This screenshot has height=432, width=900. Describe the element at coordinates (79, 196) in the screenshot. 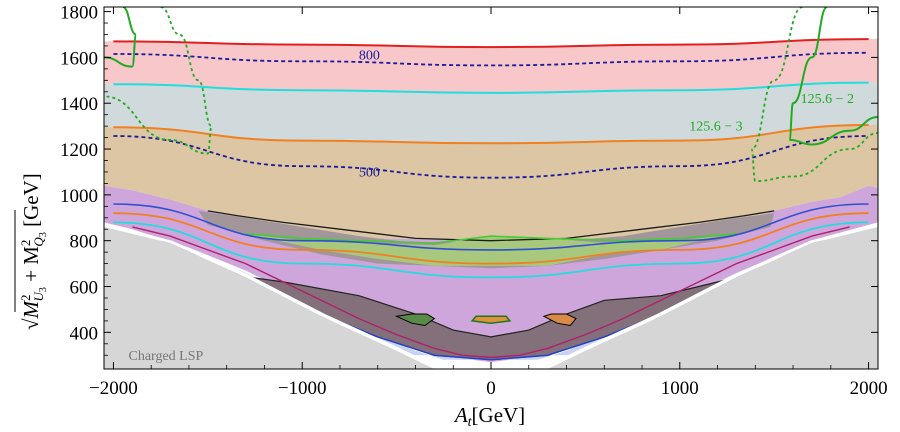

I see `y-tick-label: 1000` at that location.